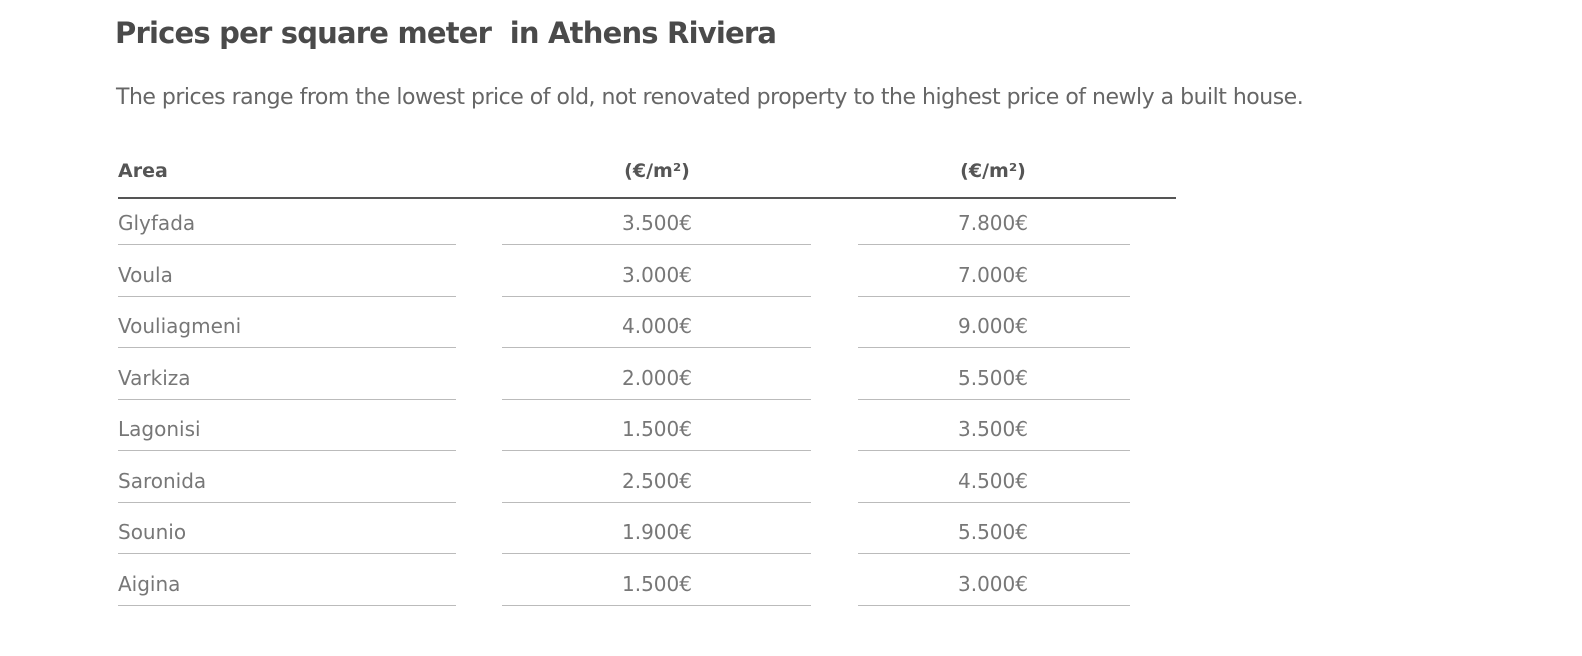  I want to click on price-cell: 1.900€, so click(657, 532).